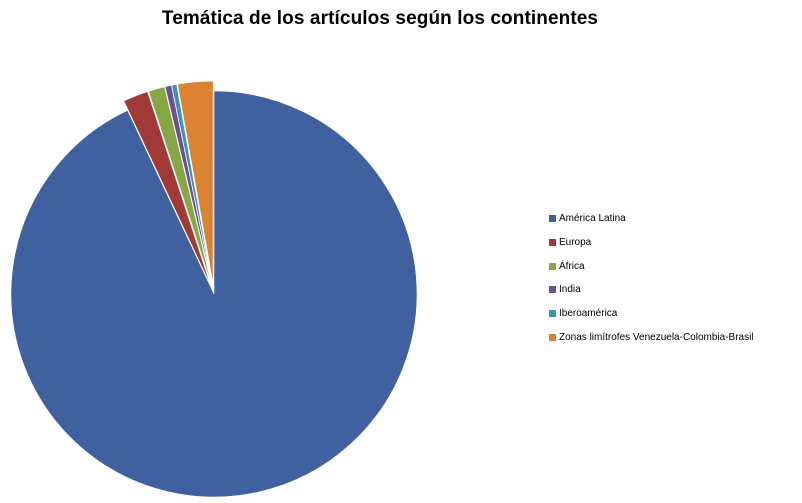 The width and height of the screenshot is (802, 503). What do you see at coordinates (651, 249) in the screenshot?
I see `legend-item: Europa` at bounding box center [651, 249].